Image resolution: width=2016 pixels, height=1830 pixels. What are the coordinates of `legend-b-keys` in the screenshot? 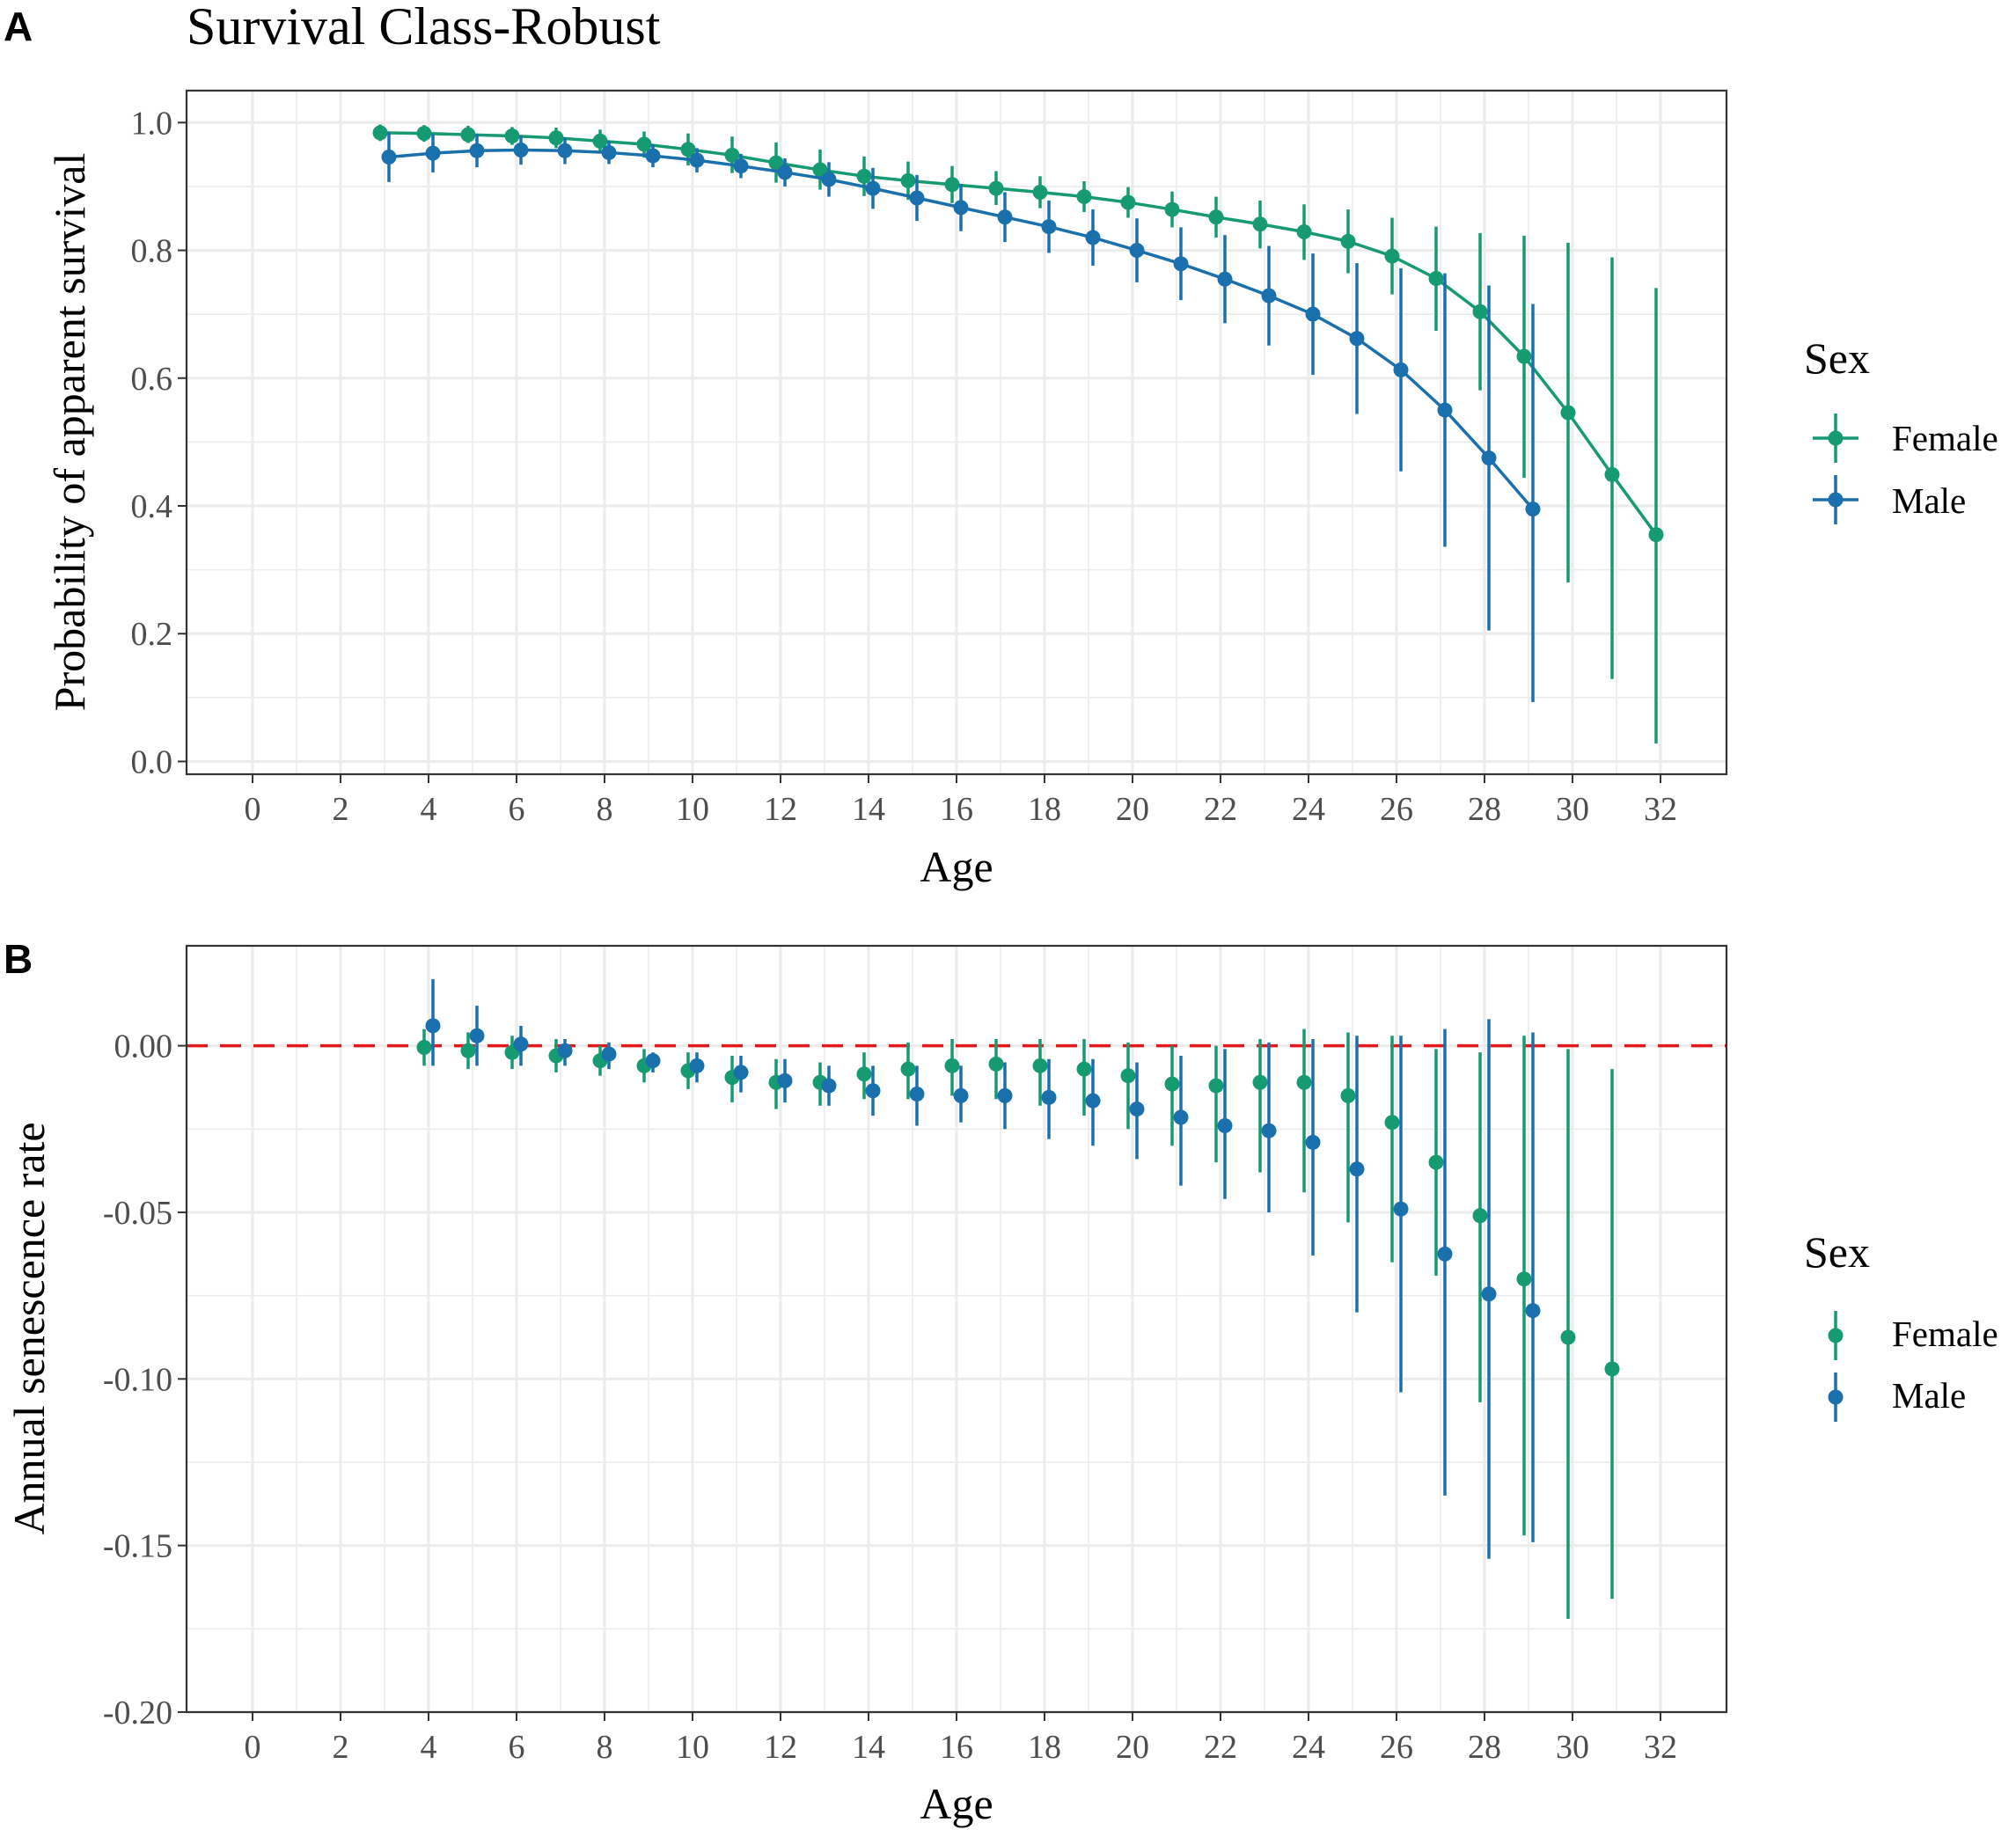 It's located at (1836, 1366).